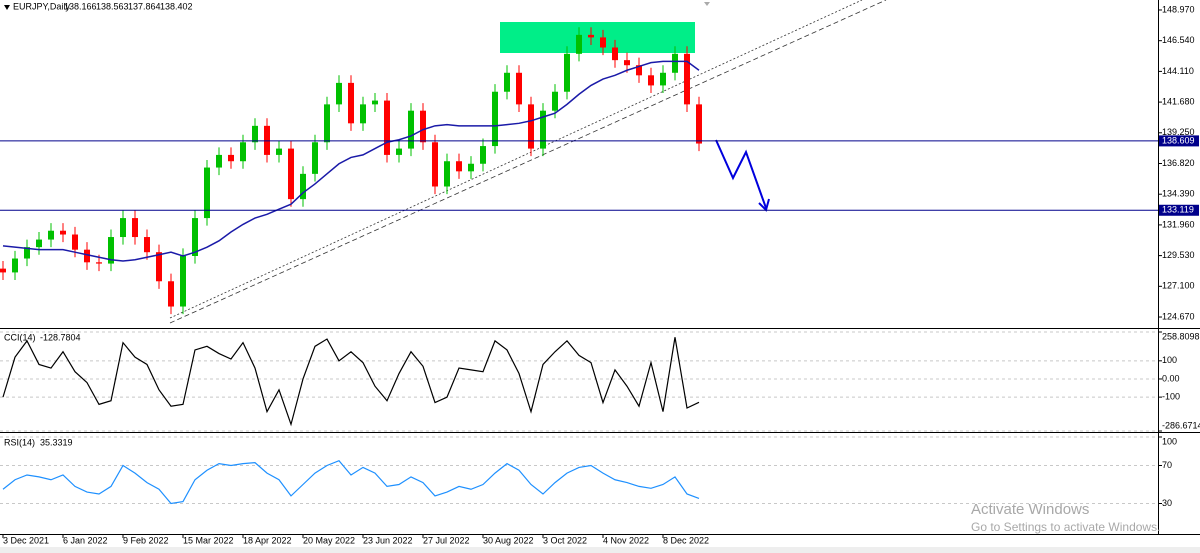 The height and width of the screenshot is (553, 1200). Describe the element at coordinates (1178, 101) in the screenshot. I see `y-tick-label: 141.680` at that location.